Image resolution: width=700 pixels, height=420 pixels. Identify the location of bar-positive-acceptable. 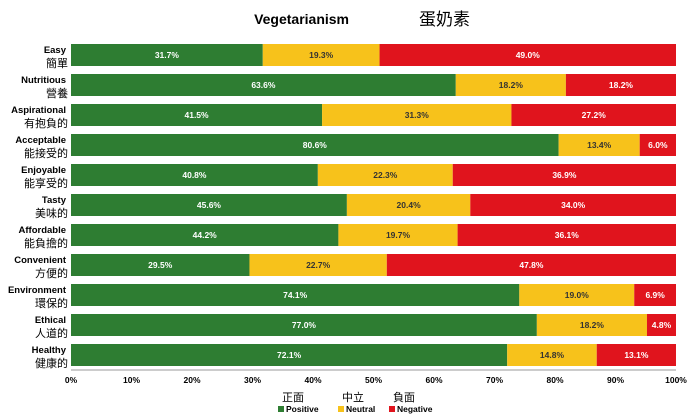
(315, 145).